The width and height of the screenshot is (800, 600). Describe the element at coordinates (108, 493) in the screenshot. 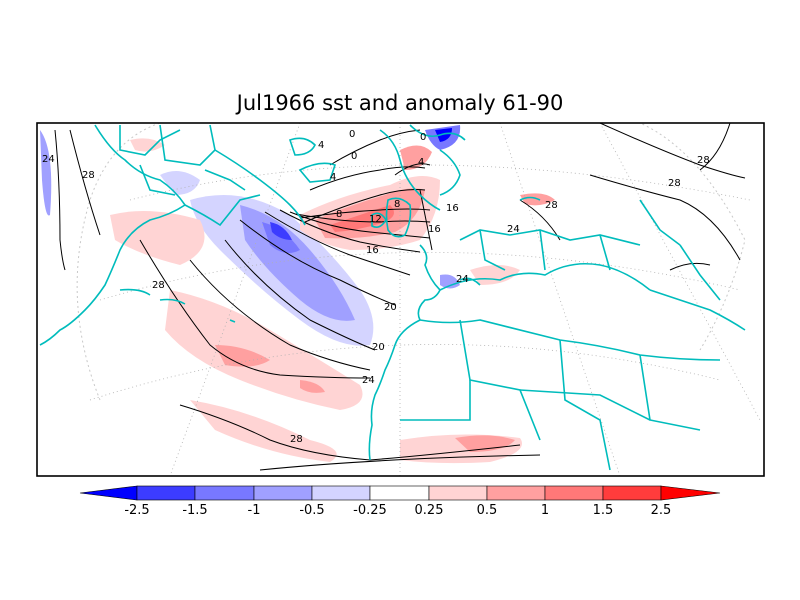

I see `colorbar-arrow-low` at that location.